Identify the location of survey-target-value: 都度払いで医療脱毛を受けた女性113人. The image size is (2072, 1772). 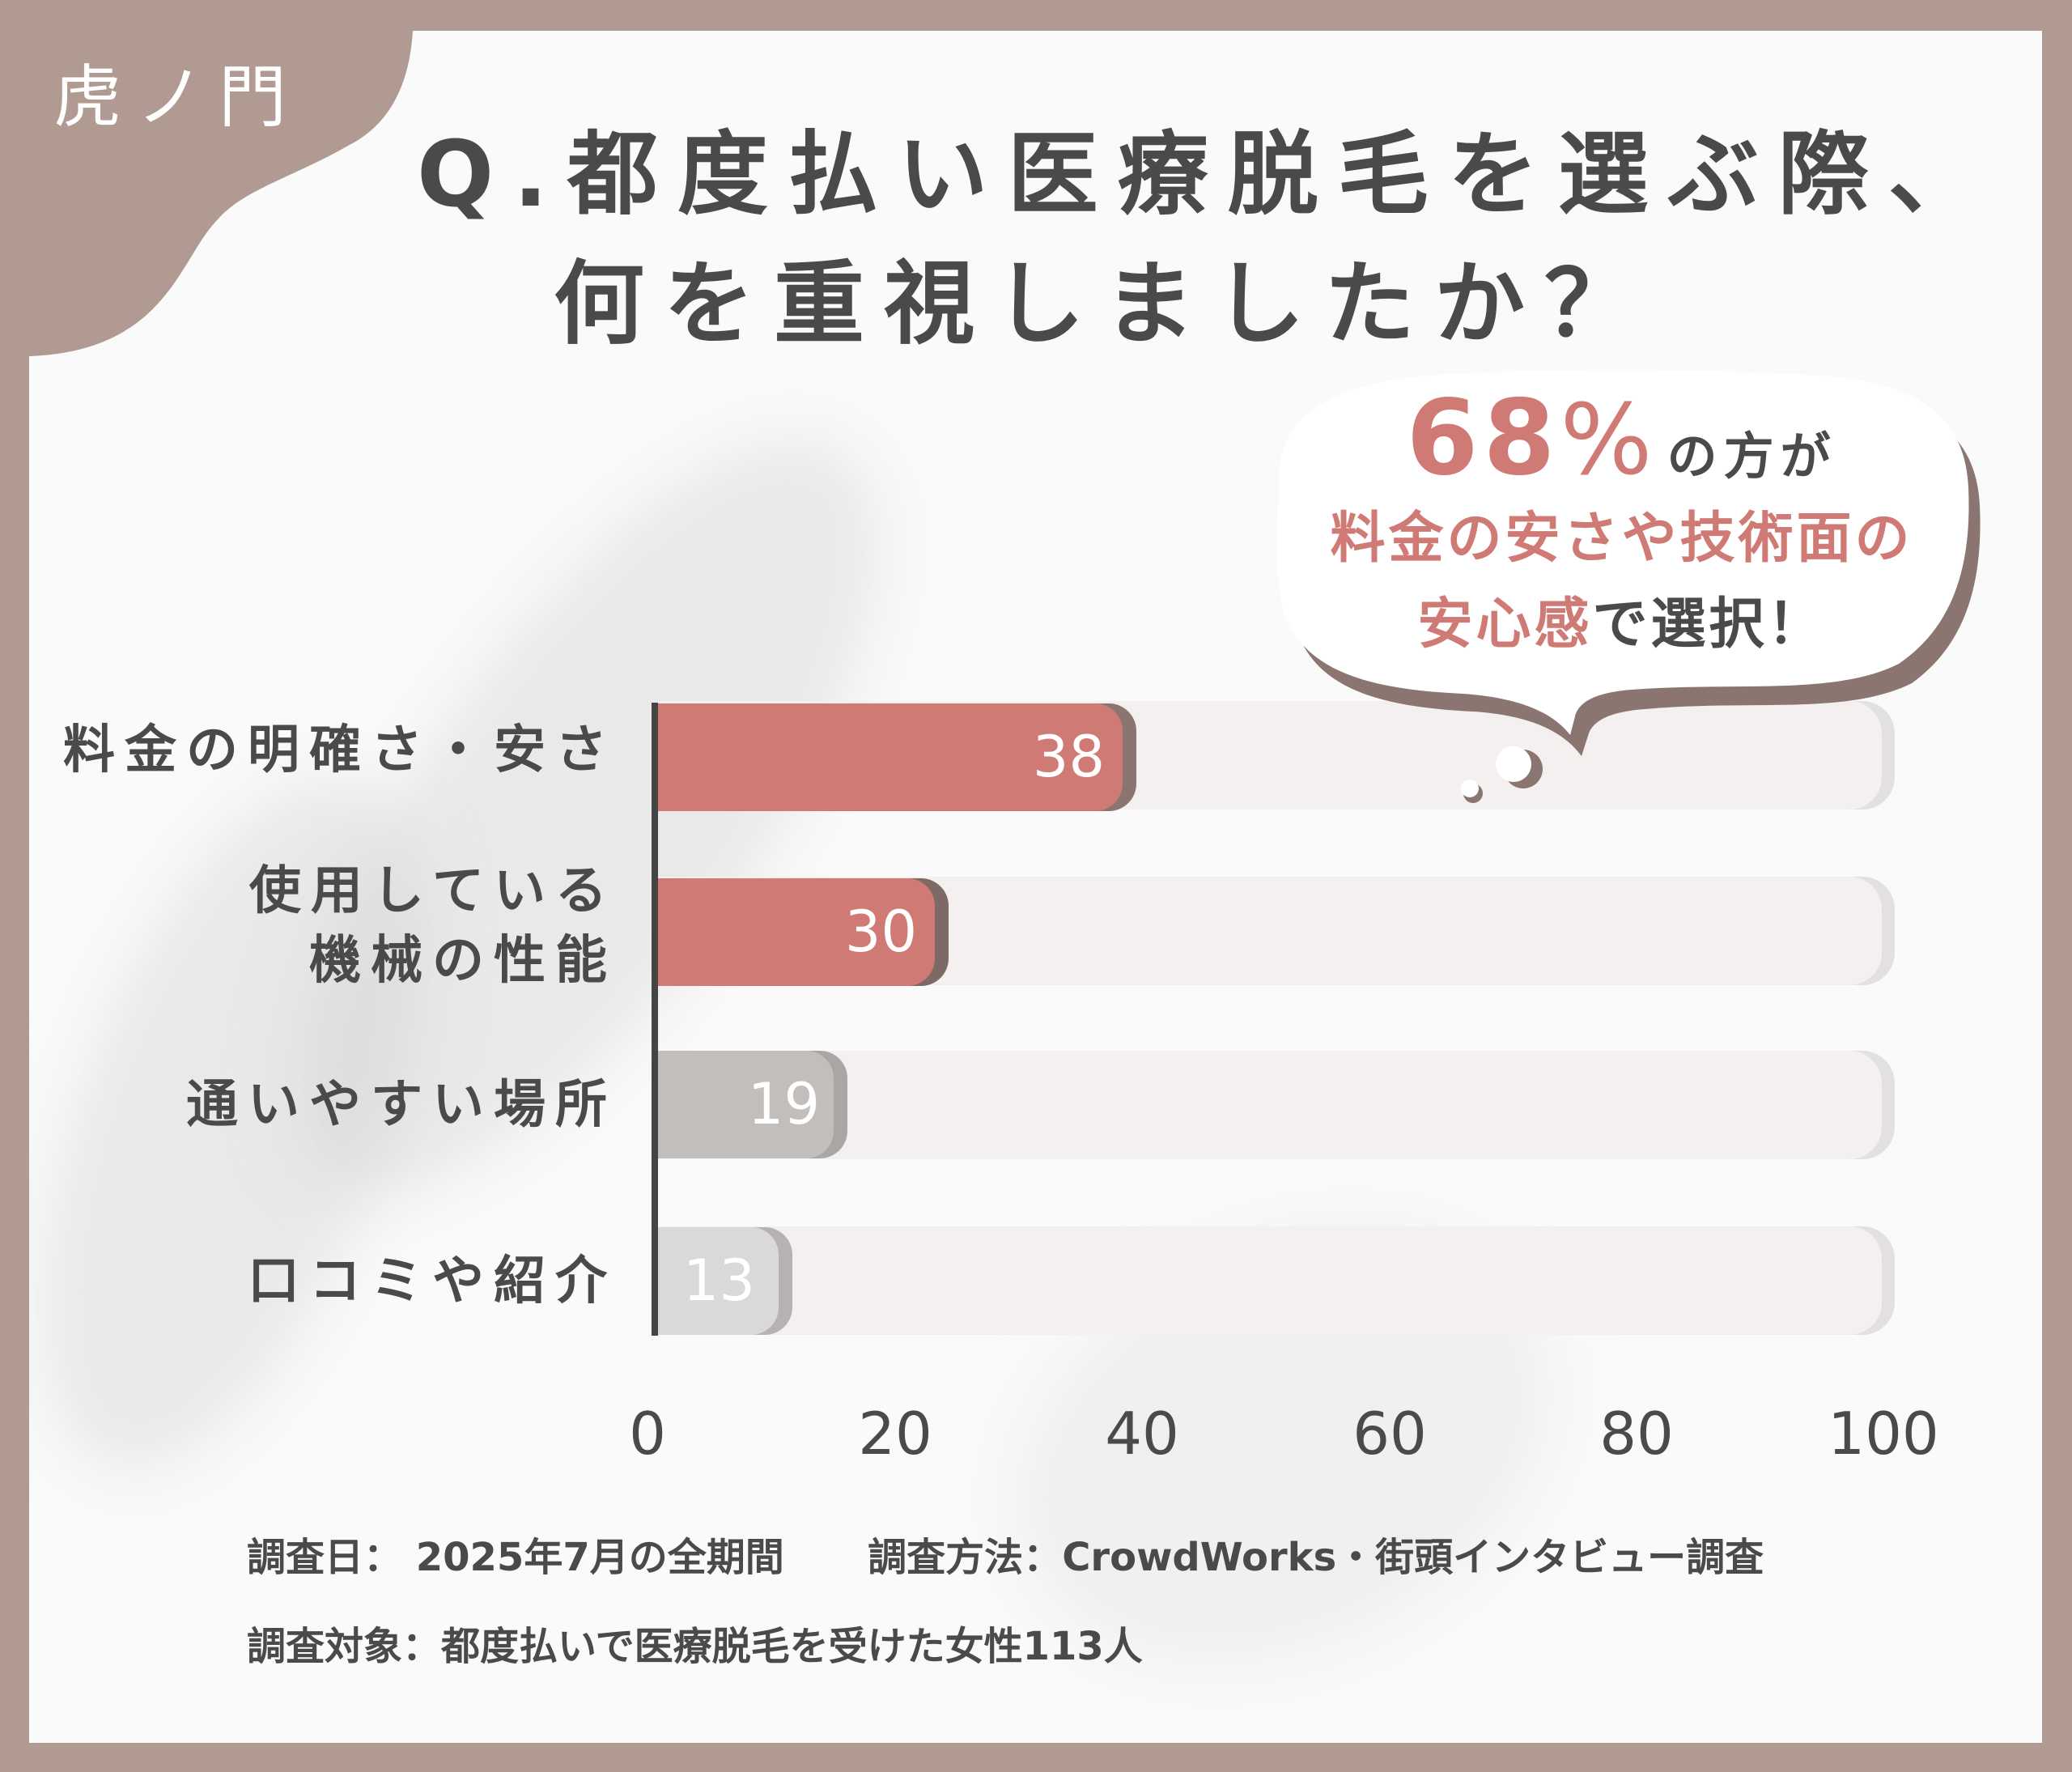
(792, 1647).